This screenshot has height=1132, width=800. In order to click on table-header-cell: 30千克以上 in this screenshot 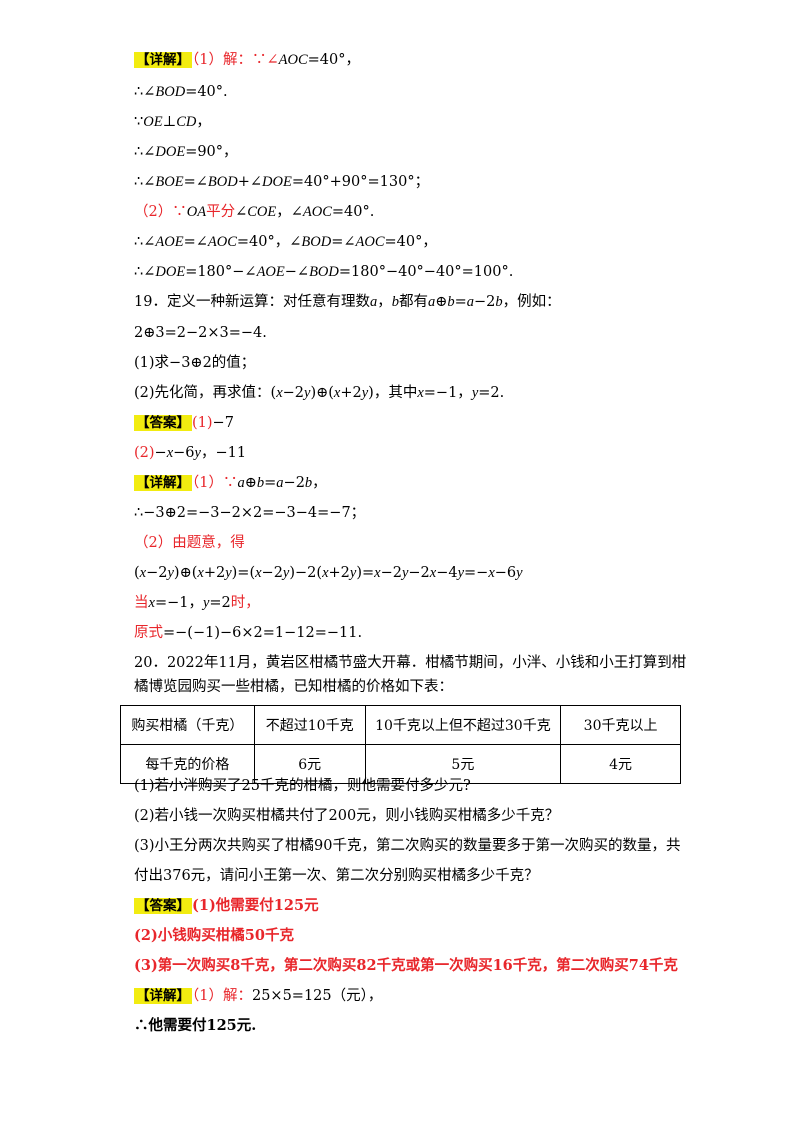, I will do `click(620, 725)`.